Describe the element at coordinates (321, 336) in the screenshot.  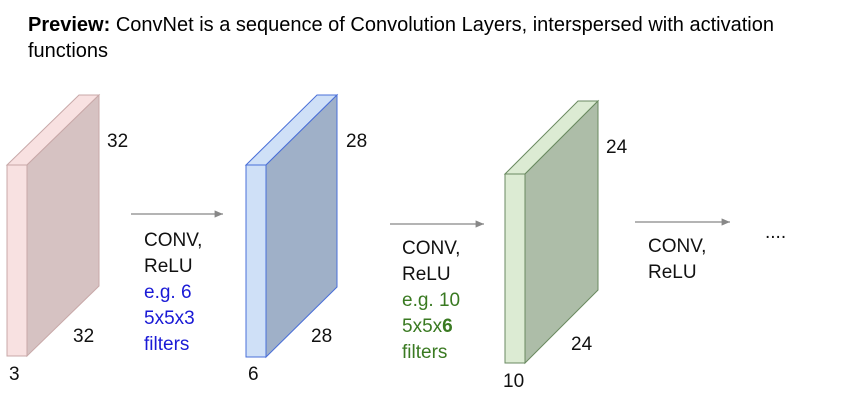
I see `volume-conv1-height-label: 28` at that location.